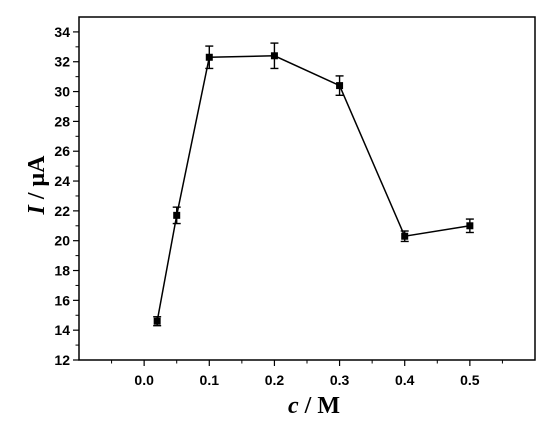 The width and height of the screenshot is (550, 424). What do you see at coordinates (62, 62) in the screenshot?
I see `y-tick-label: 32` at bounding box center [62, 62].